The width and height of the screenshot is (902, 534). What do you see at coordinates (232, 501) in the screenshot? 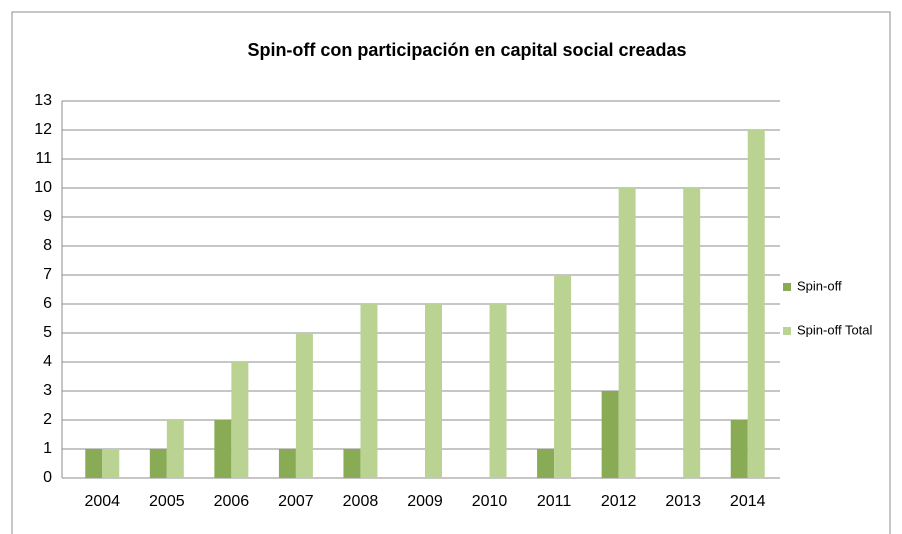
I see `x-tick-label: 2006` at bounding box center [232, 501].